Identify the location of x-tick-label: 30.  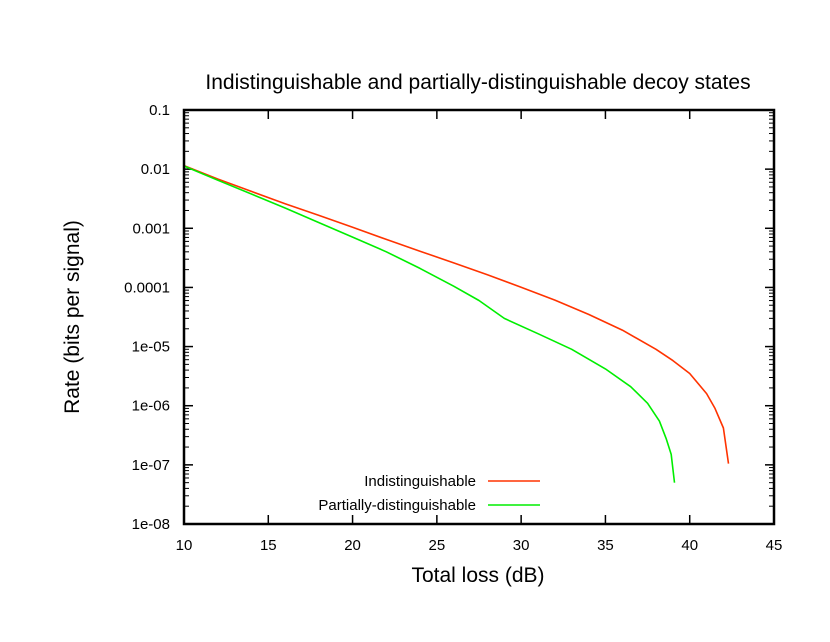
(521, 545).